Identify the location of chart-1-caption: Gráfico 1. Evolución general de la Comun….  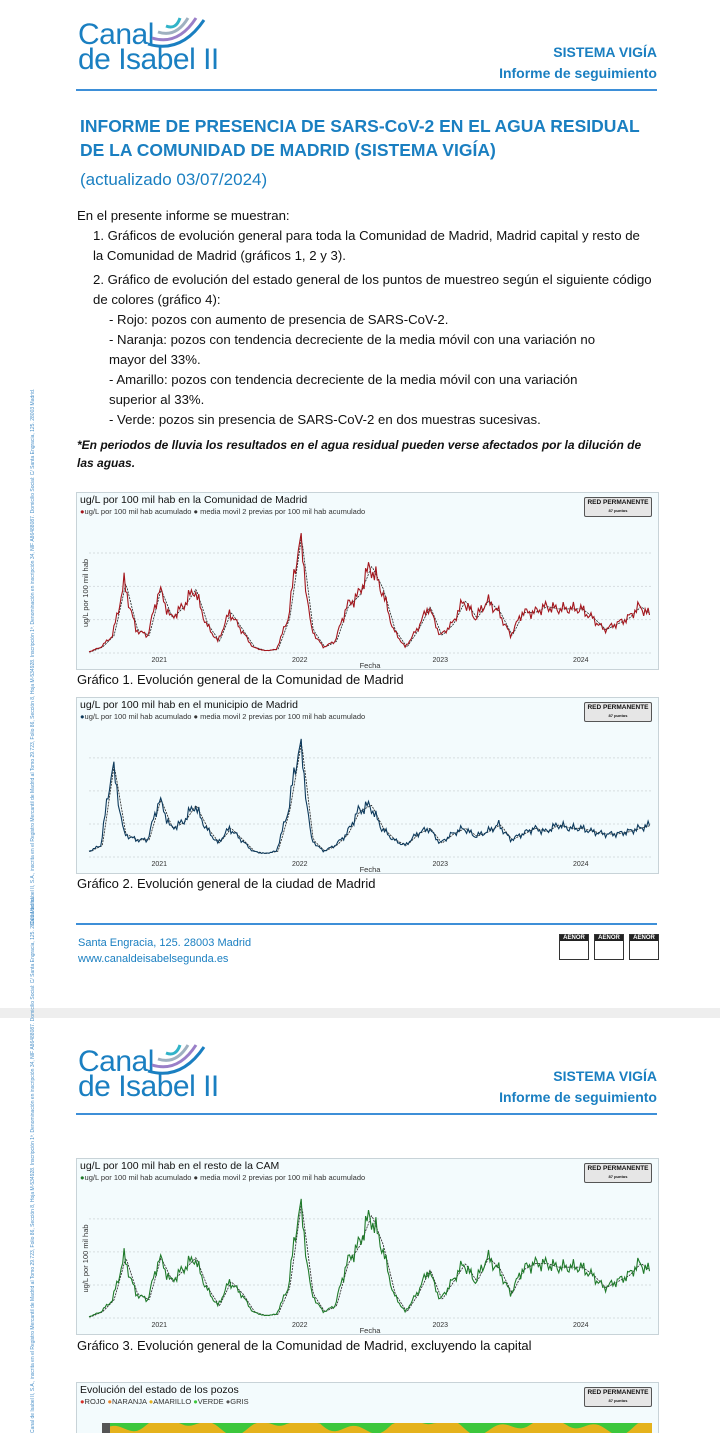
(240, 679).